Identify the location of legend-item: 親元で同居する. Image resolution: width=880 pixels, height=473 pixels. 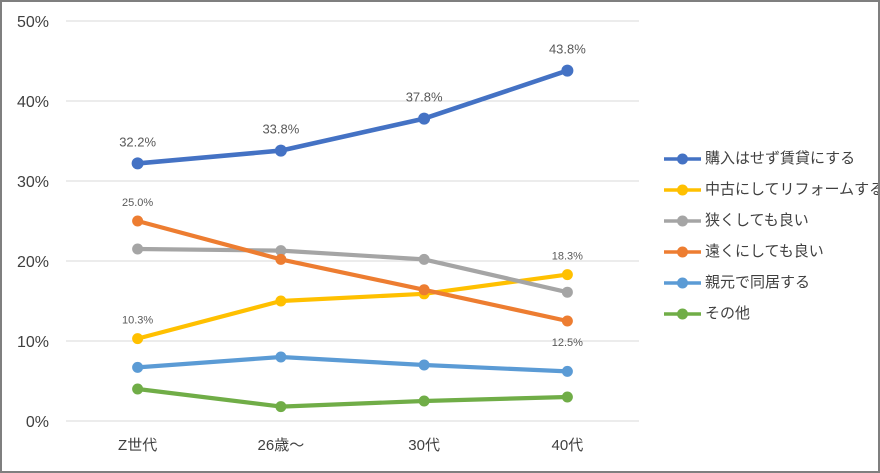
(770, 282).